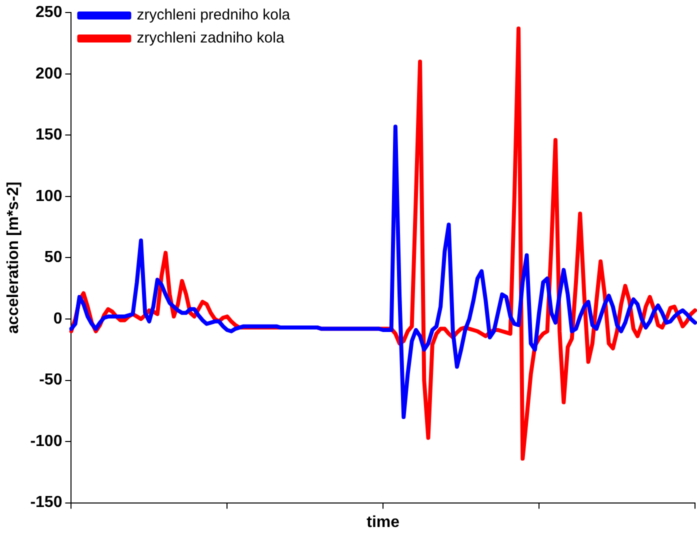  What do you see at coordinates (50, 380) in the screenshot?
I see `y-tick-label: -50` at bounding box center [50, 380].